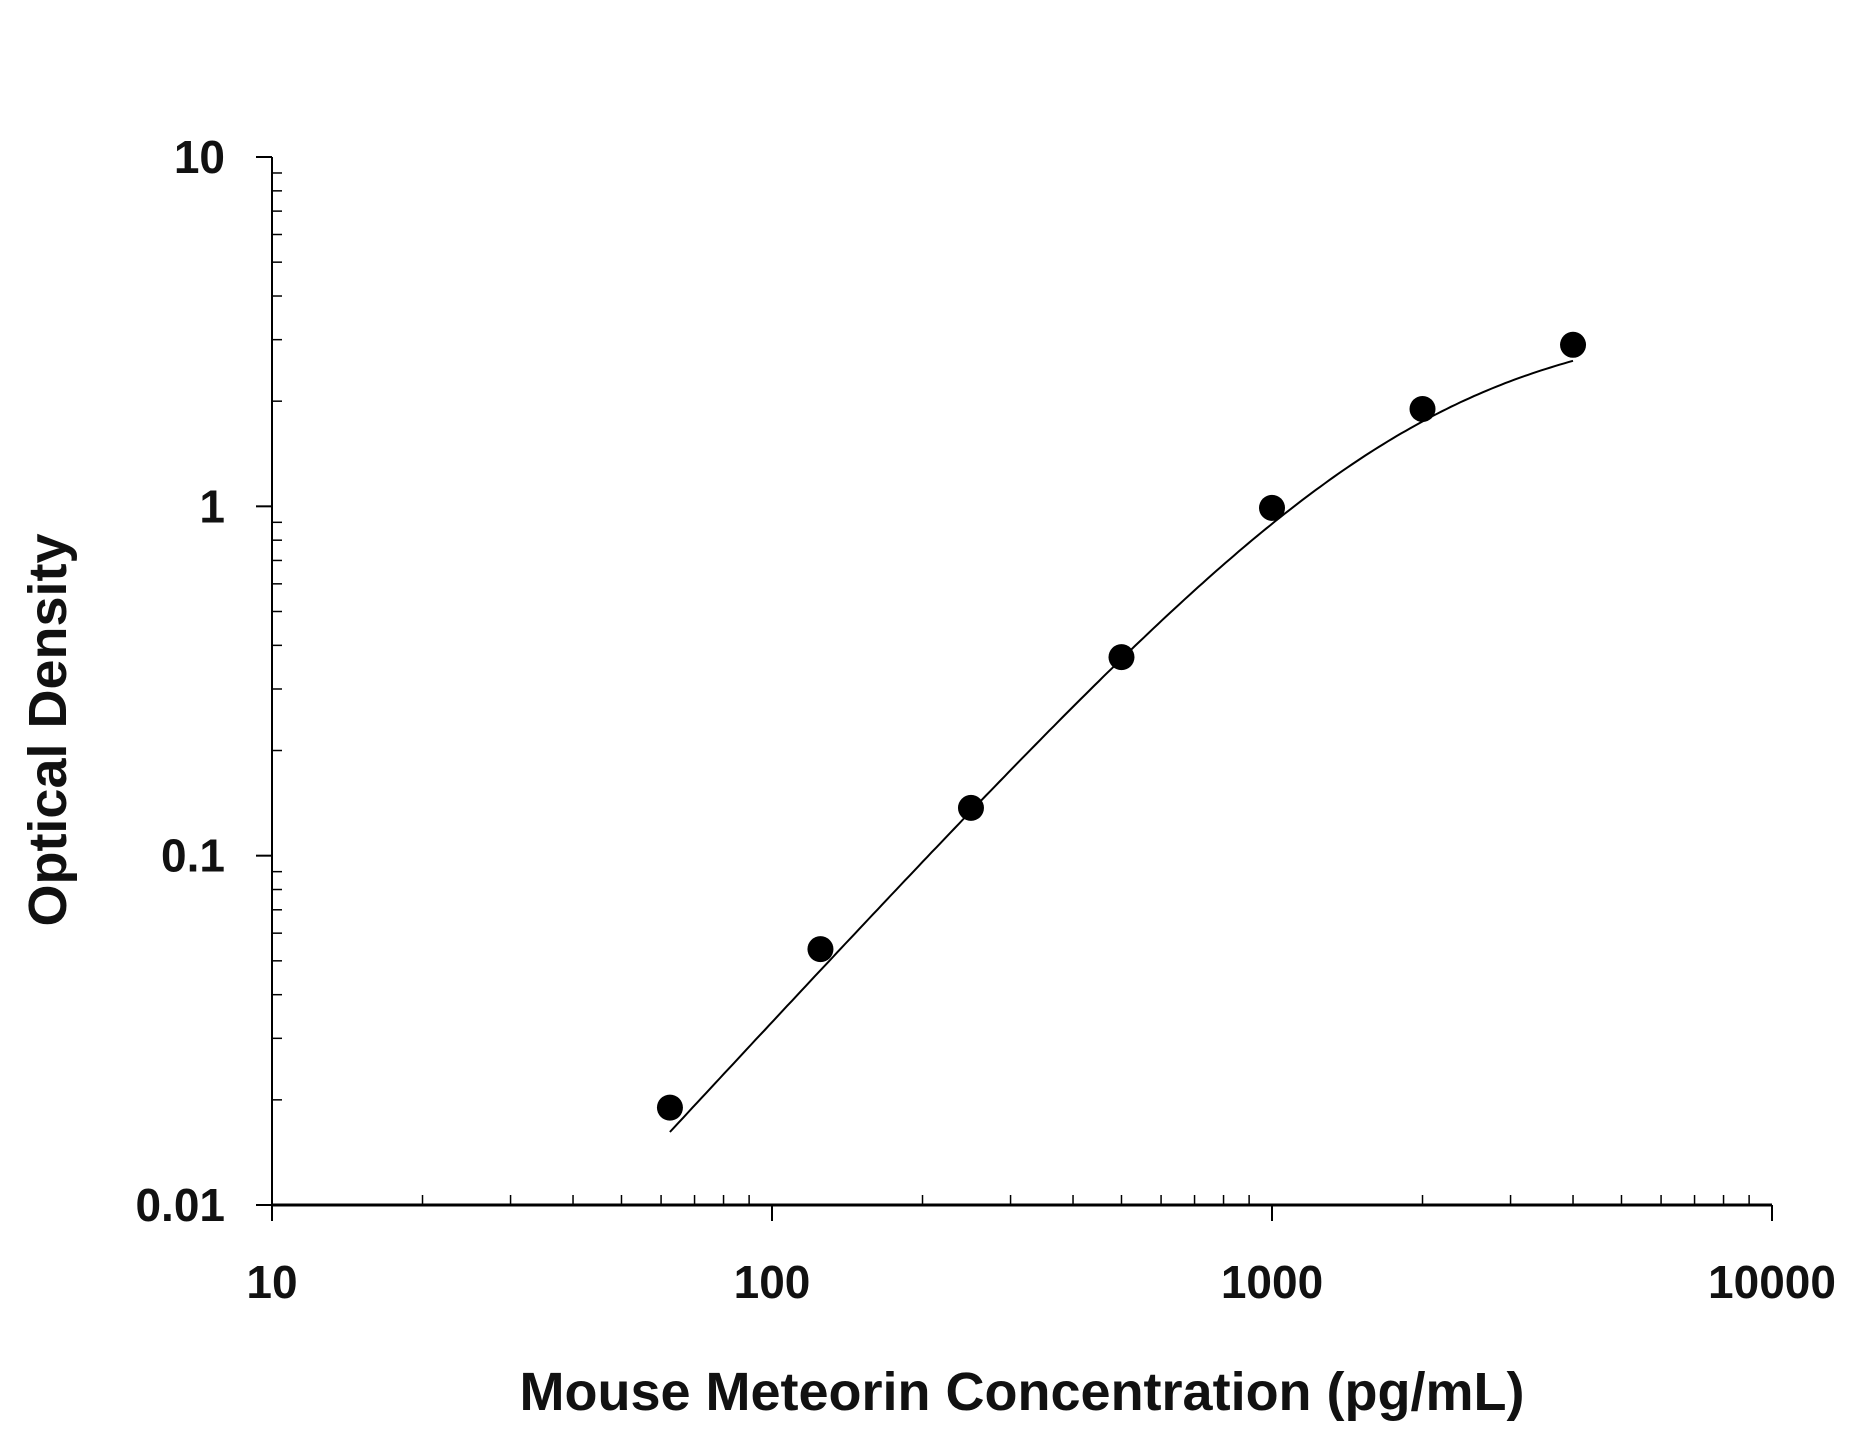 The width and height of the screenshot is (1852, 1433). Describe the element at coordinates (48, 729) in the screenshot. I see `y-axis-title: Optical Density` at that location.